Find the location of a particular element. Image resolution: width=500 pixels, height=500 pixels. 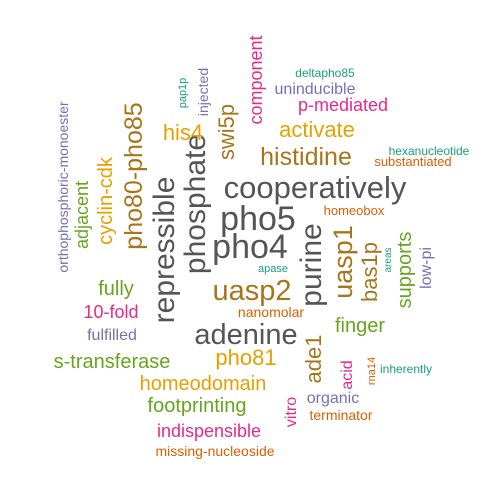

word-activate: activate is located at coordinates (317, 129).